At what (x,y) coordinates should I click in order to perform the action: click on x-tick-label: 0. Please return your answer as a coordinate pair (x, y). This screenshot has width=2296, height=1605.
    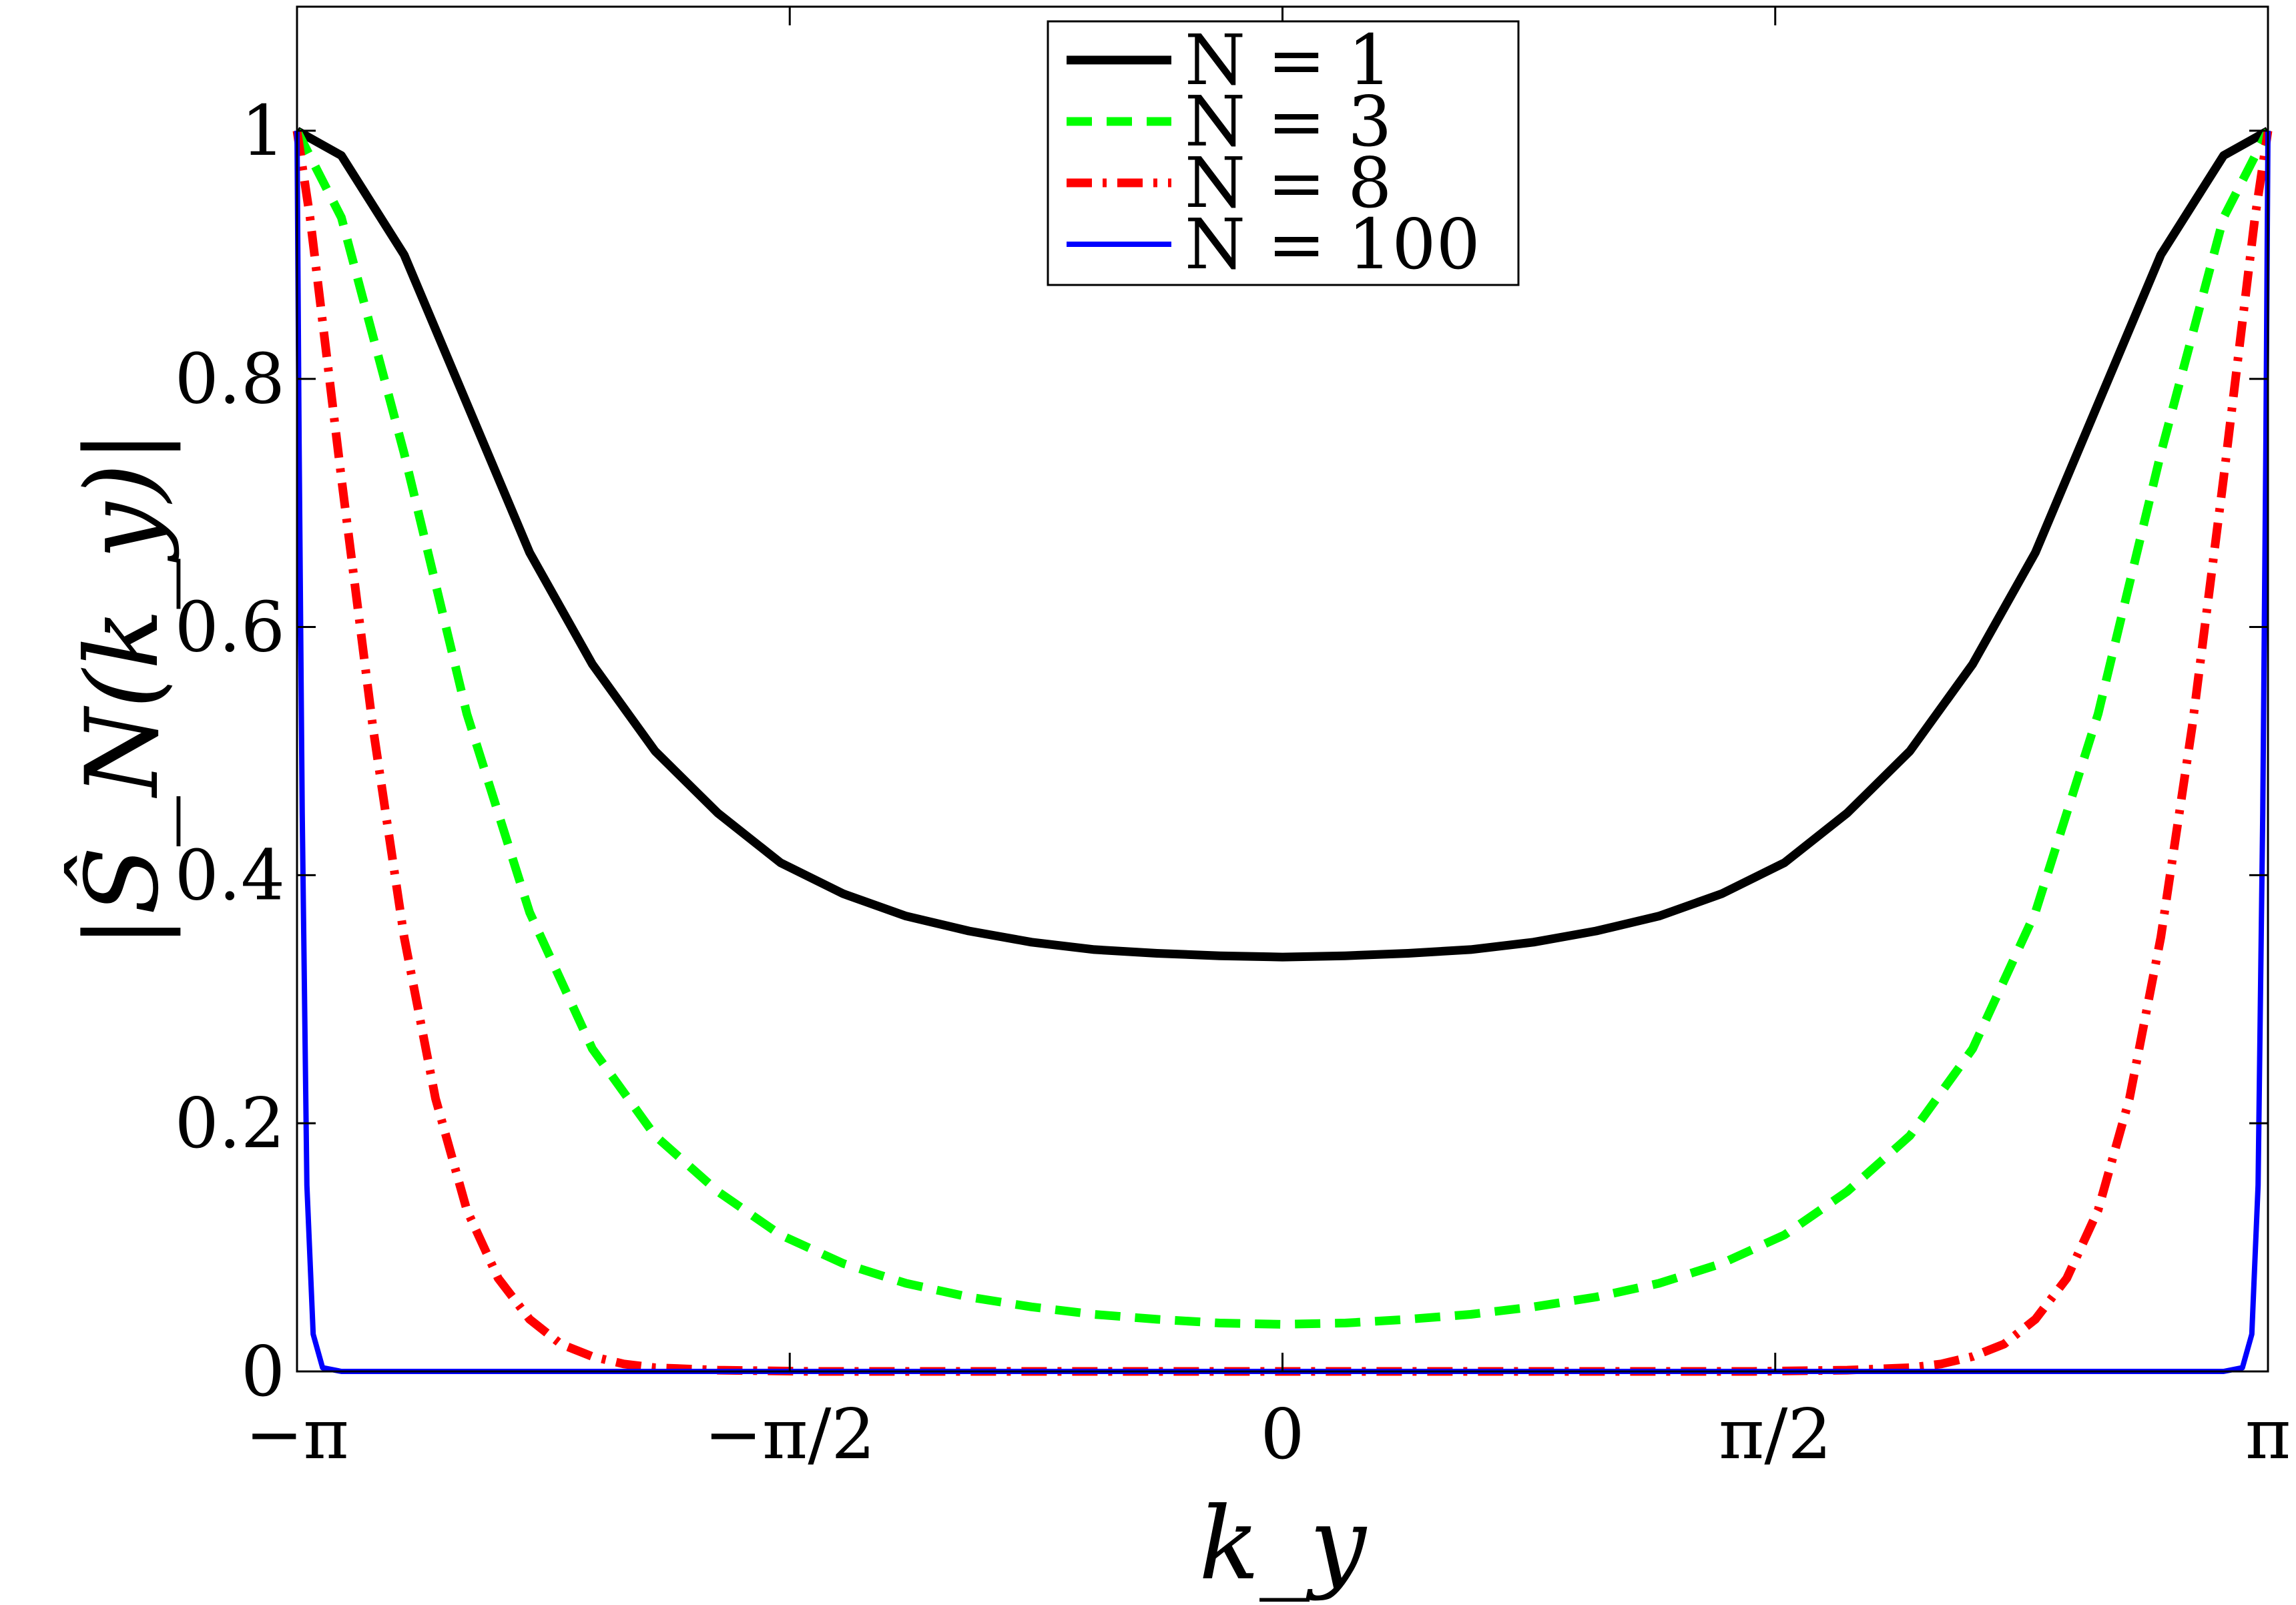
    Looking at the image, I should click on (1282, 1434).